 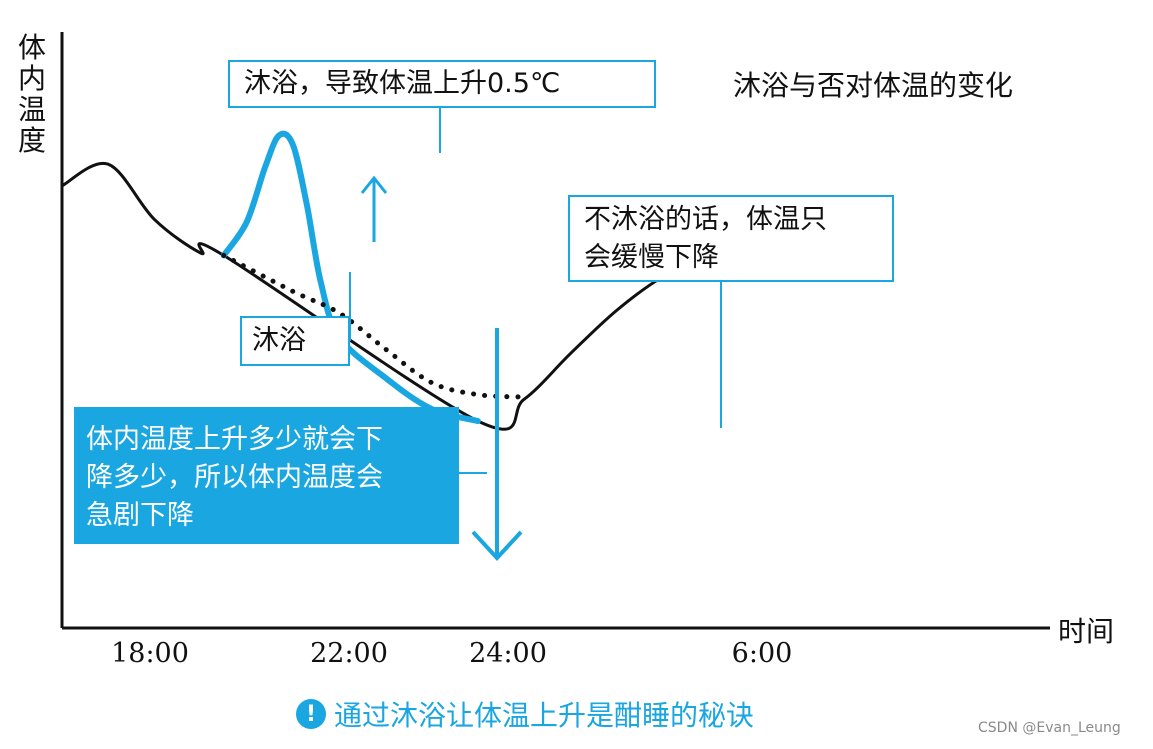 What do you see at coordinates (651, 257) in the screenshot?
I see `slow-decline-line: 会缓慢下降` at bounding box center [651, 257].